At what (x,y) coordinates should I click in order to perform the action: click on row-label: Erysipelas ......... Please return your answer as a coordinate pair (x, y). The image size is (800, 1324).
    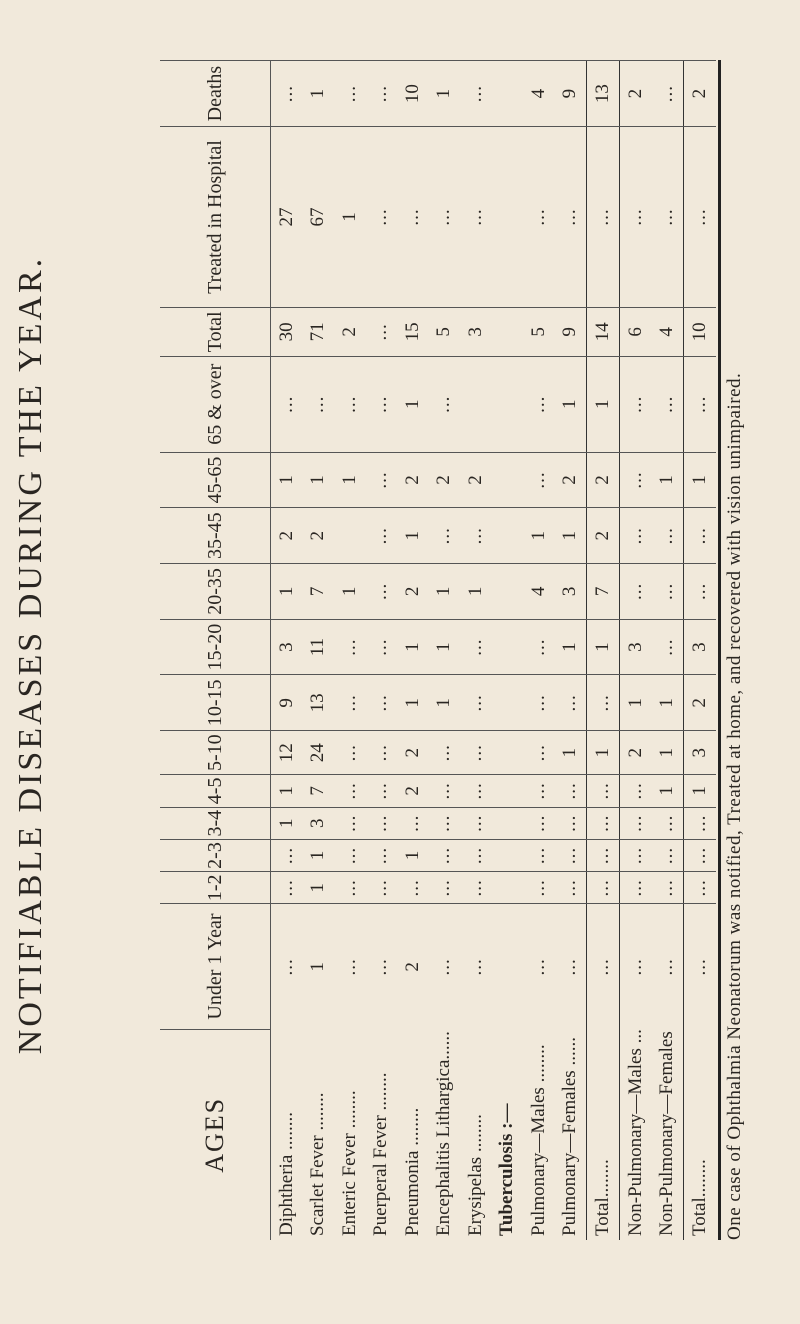
    Looking at the image, I should click on (475, 1175).